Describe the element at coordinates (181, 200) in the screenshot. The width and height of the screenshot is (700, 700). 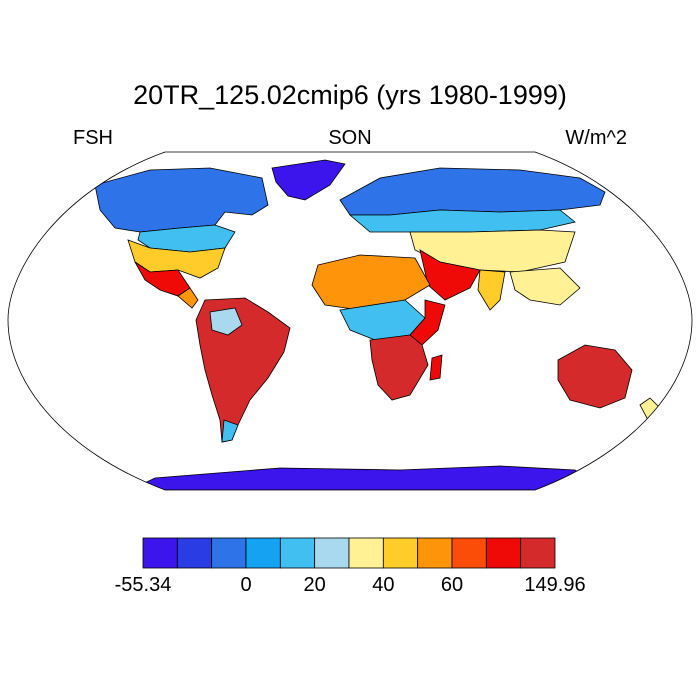
I see `region-north-america-north` at that location.